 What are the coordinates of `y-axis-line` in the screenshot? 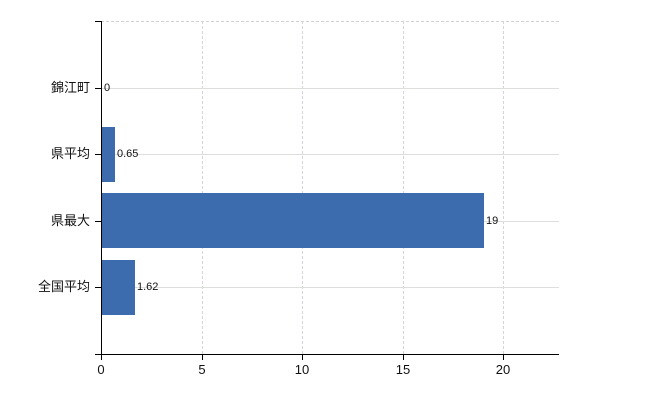 It's located at (101, 190).